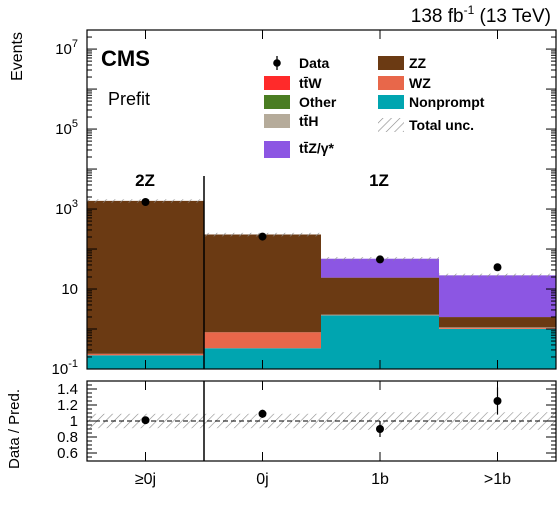 The width and height of the screenshot is (557, 520). What do you see at coordinates (441, 125) in the screenshot?
I see `legend-label-total-unc: Total unc.` at bounding box center [441, 125].